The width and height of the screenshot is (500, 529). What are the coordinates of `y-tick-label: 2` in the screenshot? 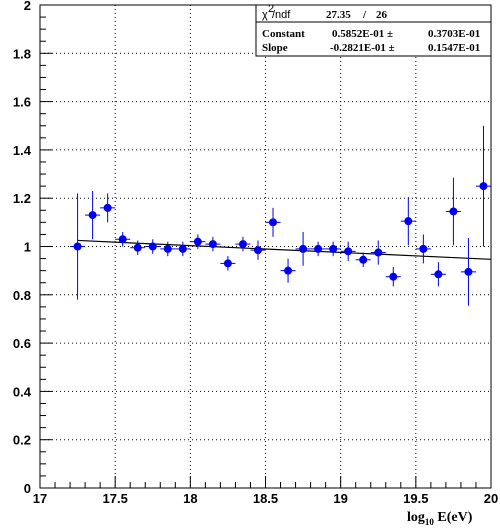 It's located at (27, 6).